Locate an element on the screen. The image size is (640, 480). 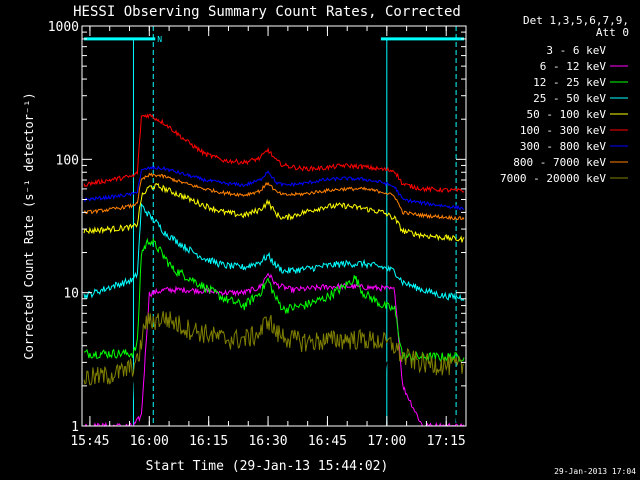
legend-label-1: 6 - 12 keV is located at coordinates (573, 66).